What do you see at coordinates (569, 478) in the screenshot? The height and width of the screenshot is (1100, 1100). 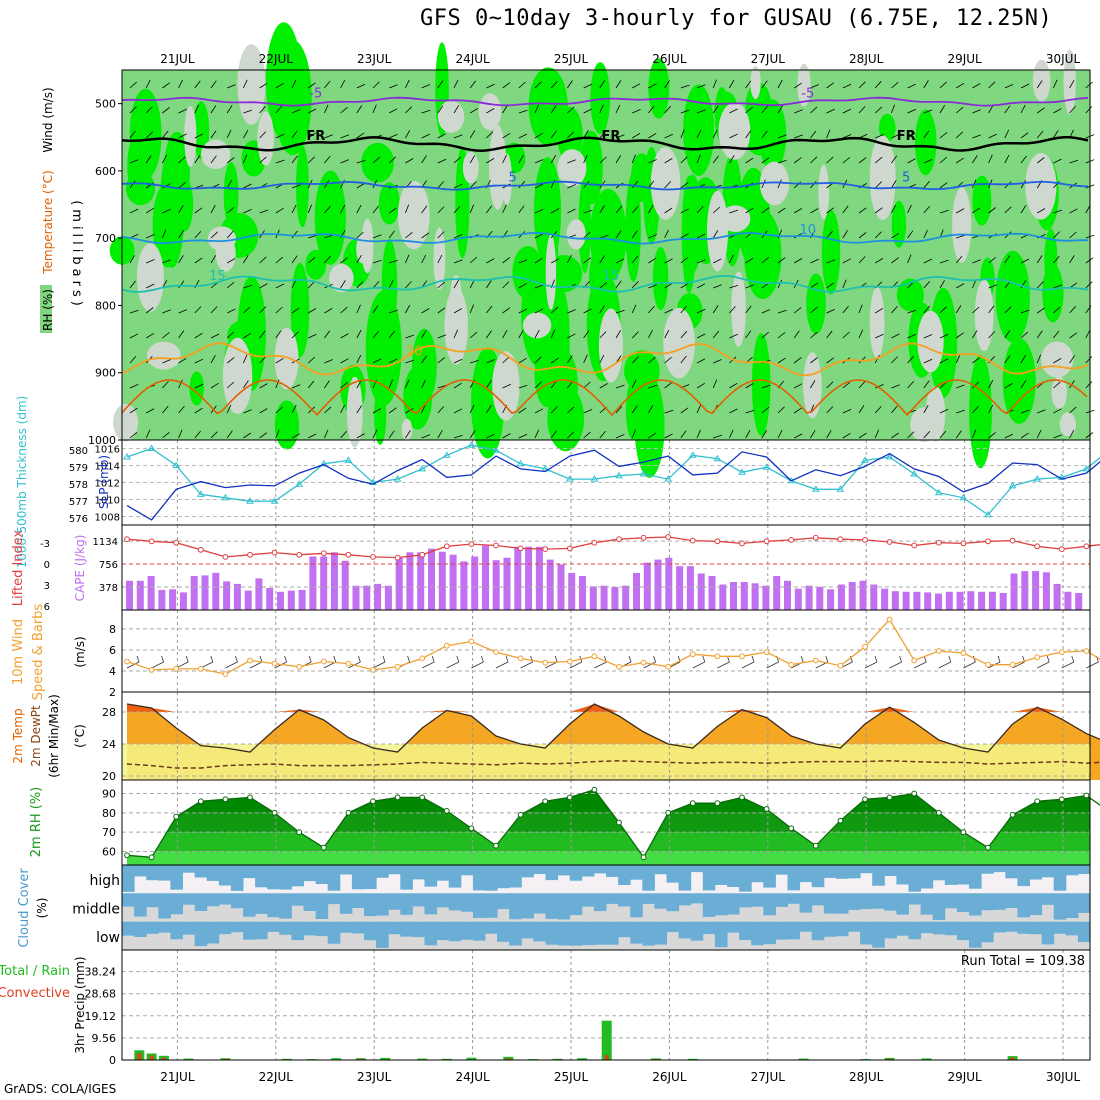 I see `thickness-point` at bounding box center [569, 478].